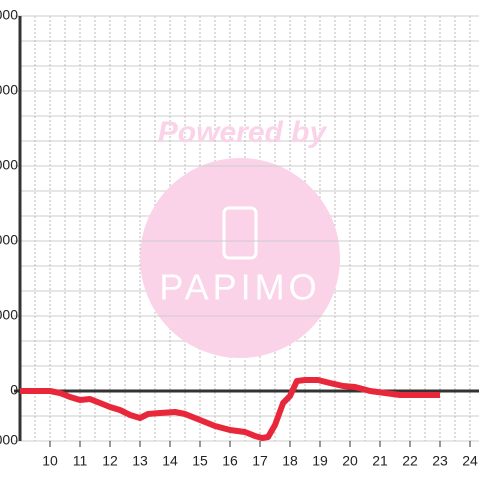 The image size is (480, 480). What do you see at coordinates (9, 240) in the screenshot?
I see `y-tick-label: 60,000` at bounding box center [9, 240].